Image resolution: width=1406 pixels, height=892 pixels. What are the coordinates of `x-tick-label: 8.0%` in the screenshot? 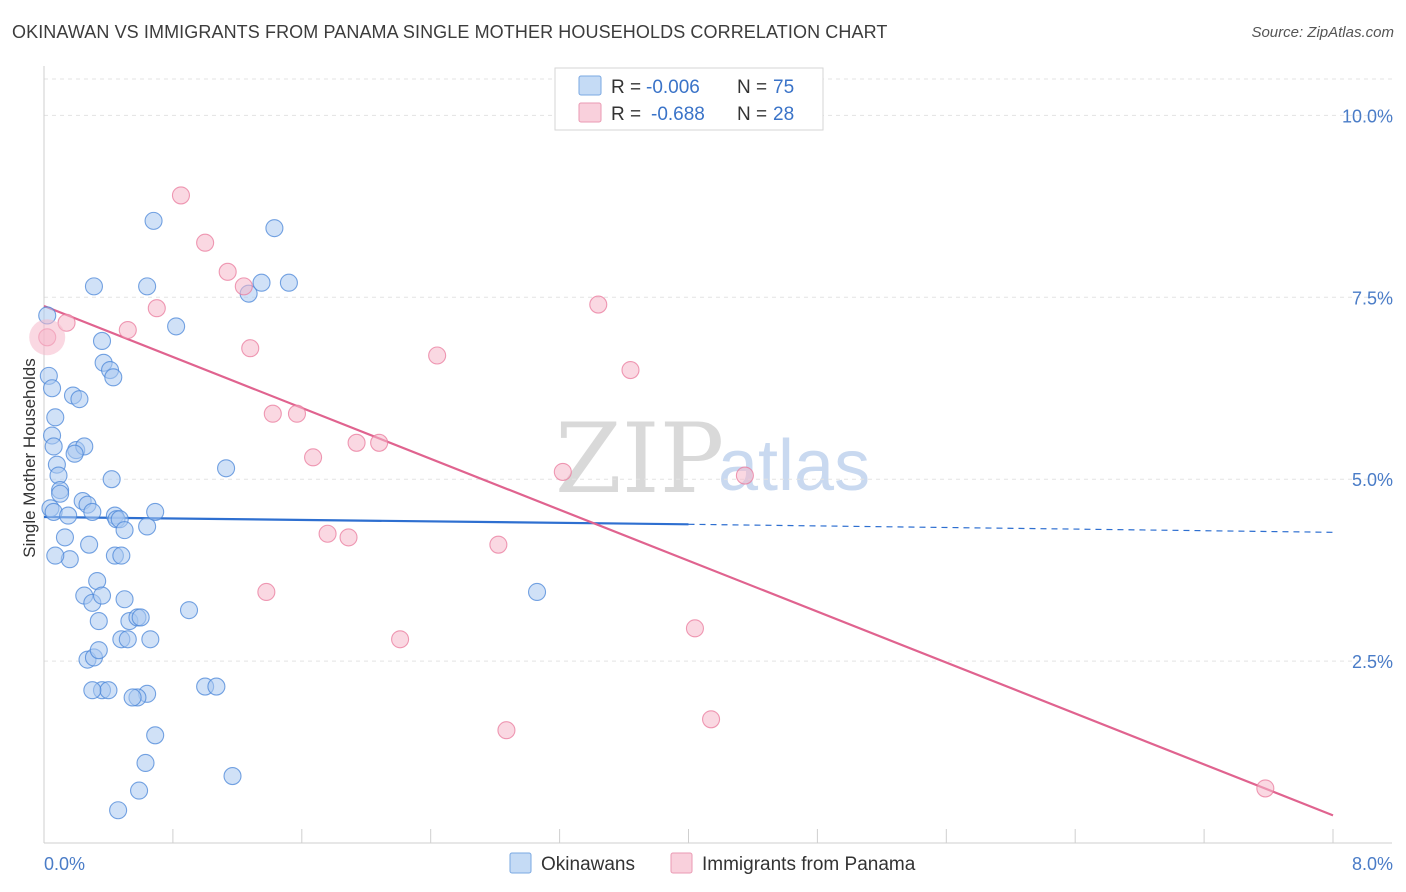 It's located at (1372, 864).